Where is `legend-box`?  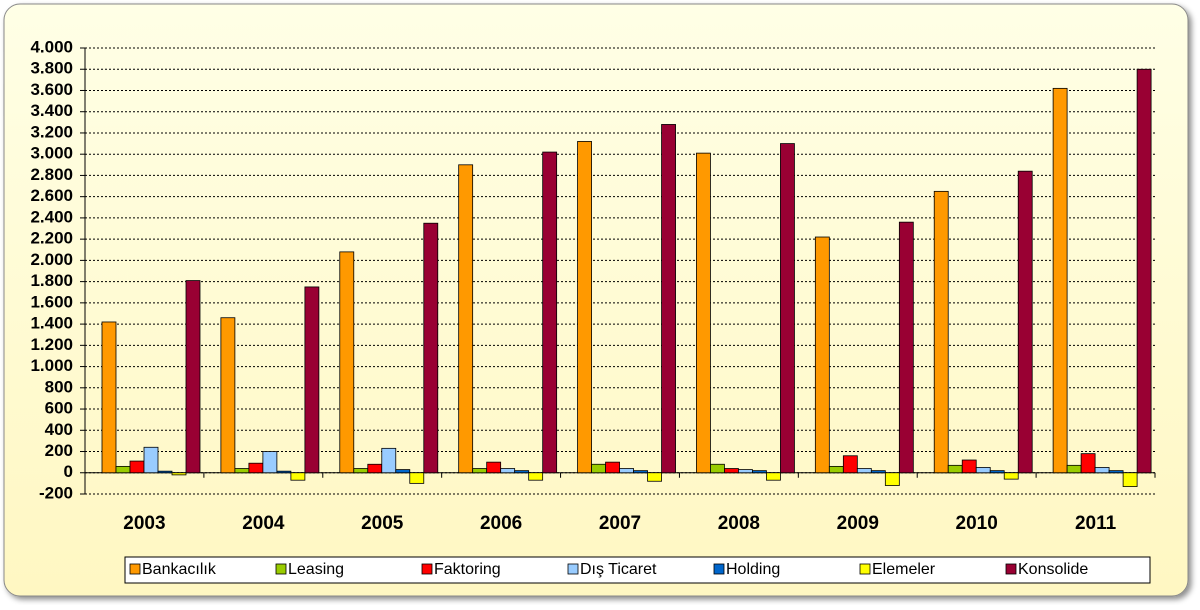
legend-box is located at coordinates (637, 570).